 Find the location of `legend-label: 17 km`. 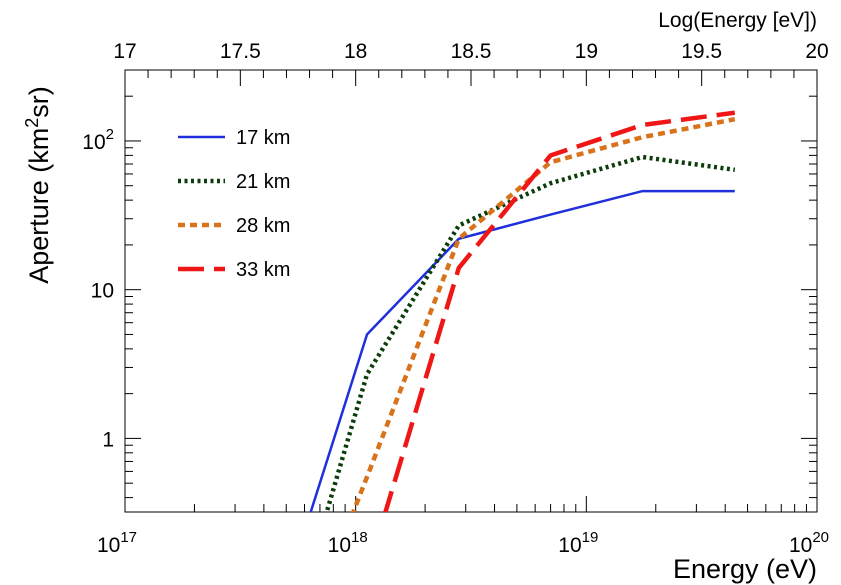

legend-label: 17 km is located at coordinates (263, 138).